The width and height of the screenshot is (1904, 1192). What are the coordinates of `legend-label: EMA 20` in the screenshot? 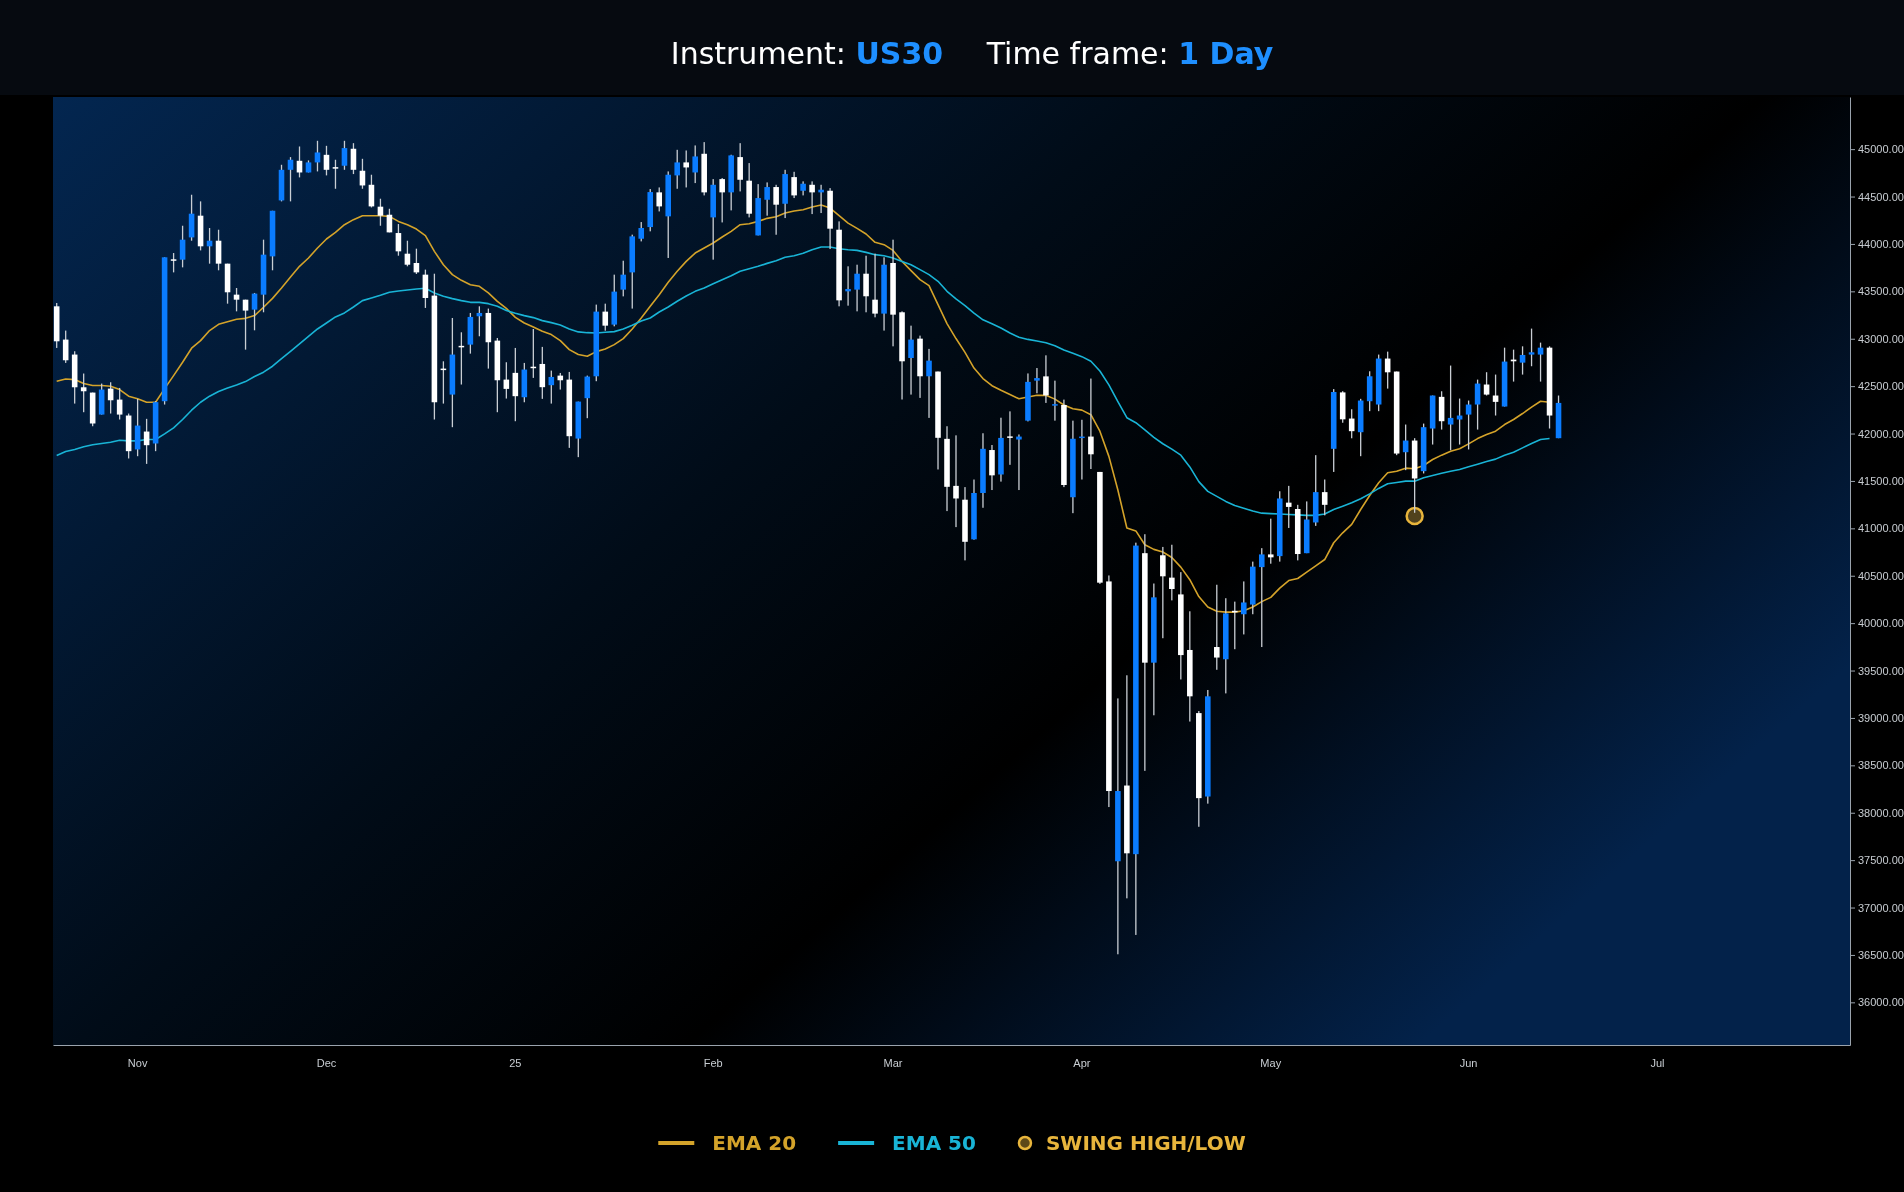 It's located at (754, 1143).